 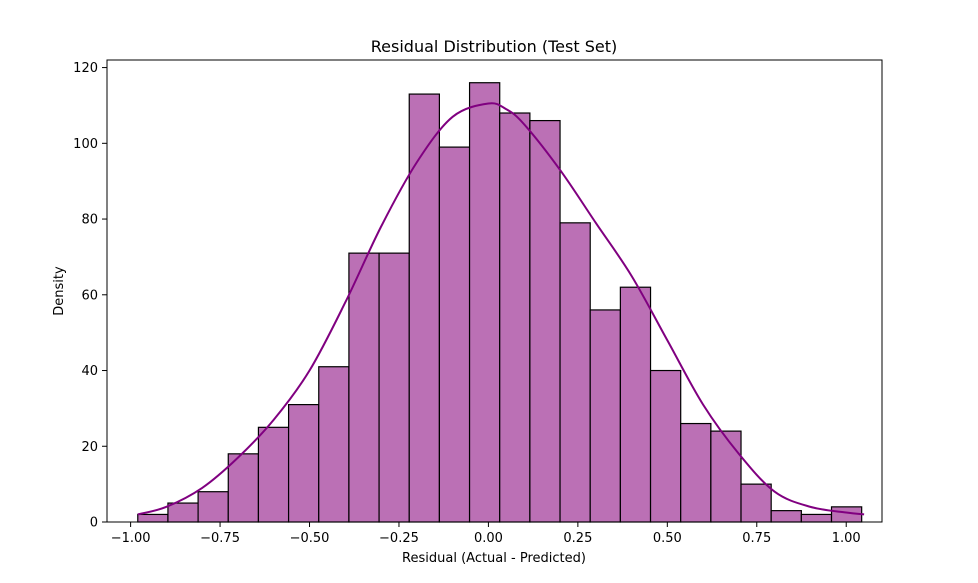 I want to click on x-tick-label: −0.75, so click(x=220, y=538).